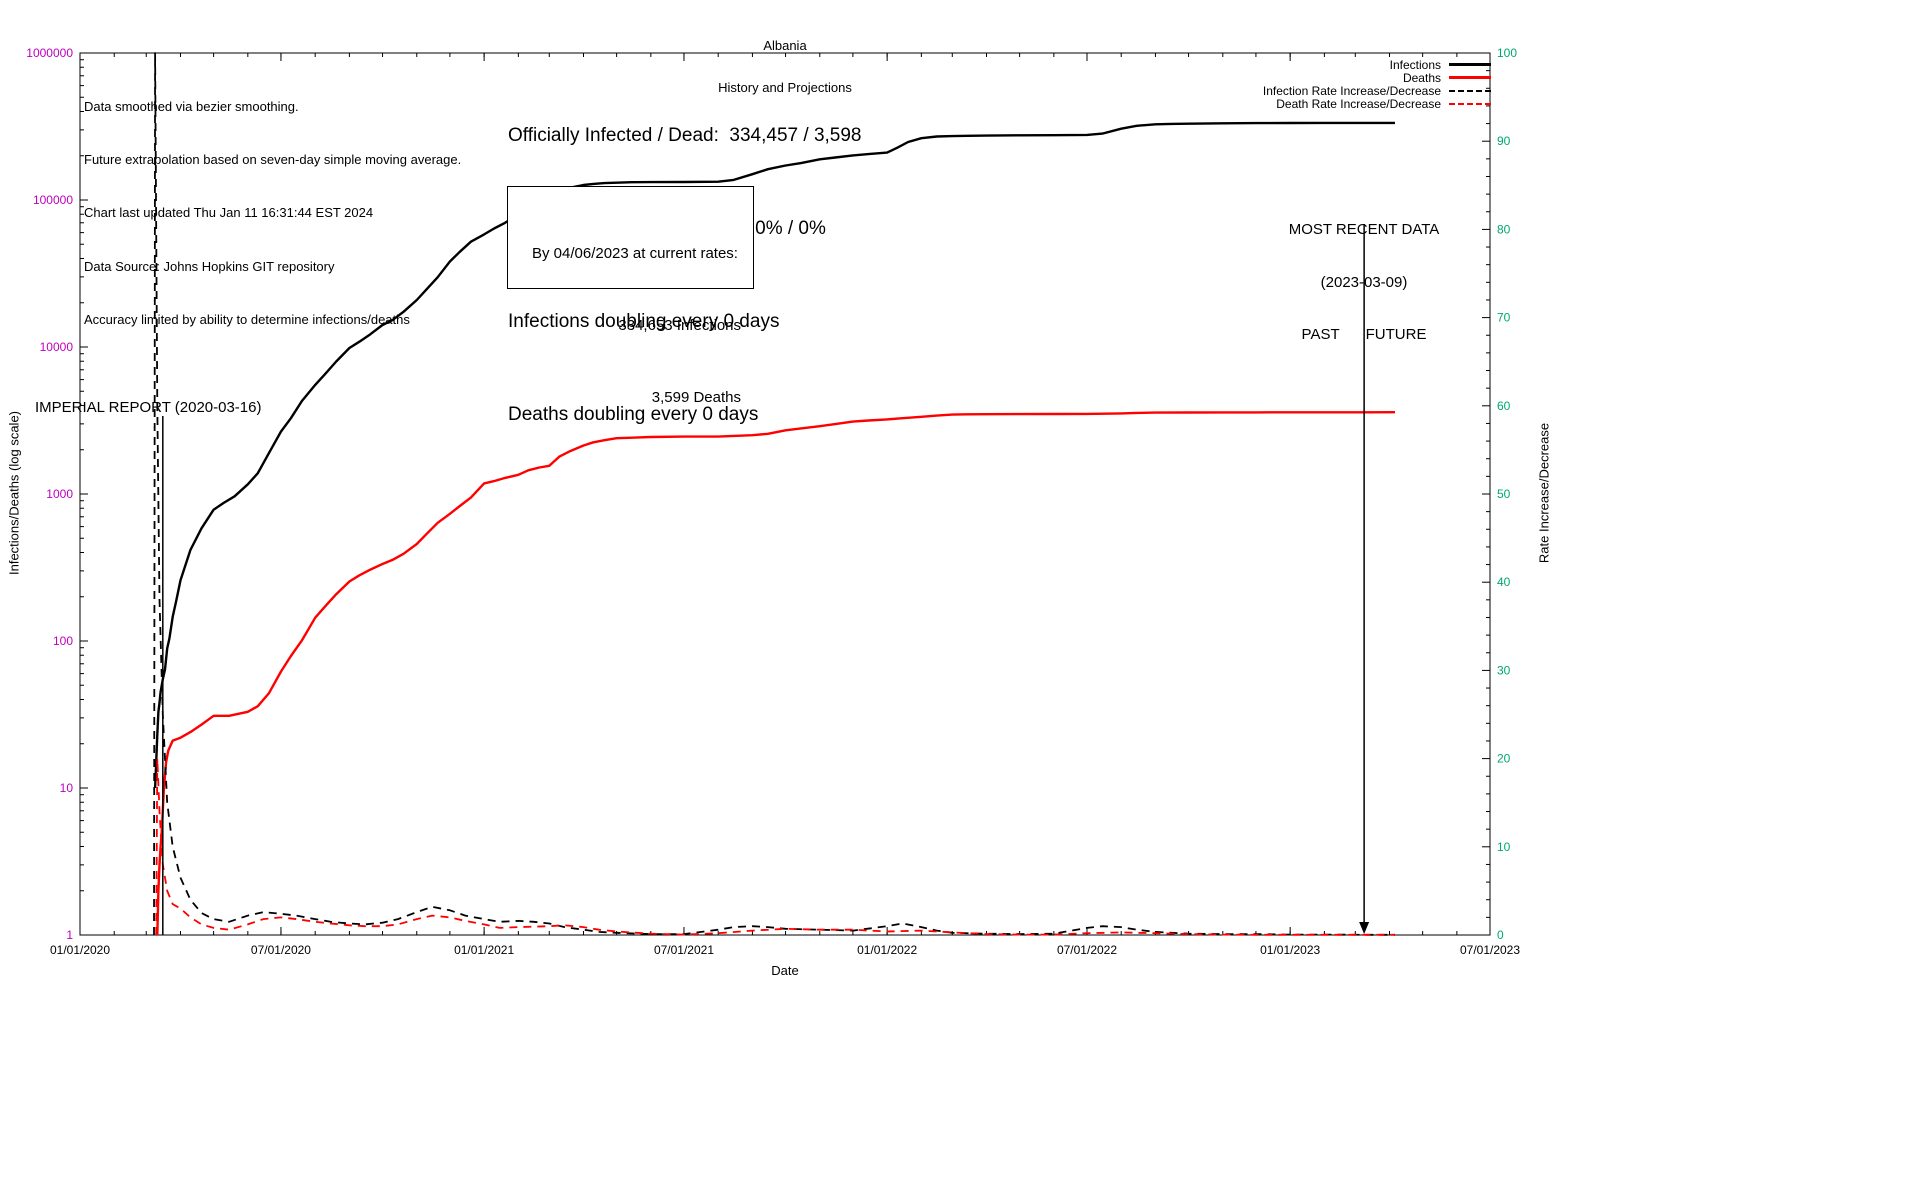  What do you see at coordinates (679, 325) in the screenshot?
I see `projection-infections: 334,653 Infections` at bounding box center [679, 325].